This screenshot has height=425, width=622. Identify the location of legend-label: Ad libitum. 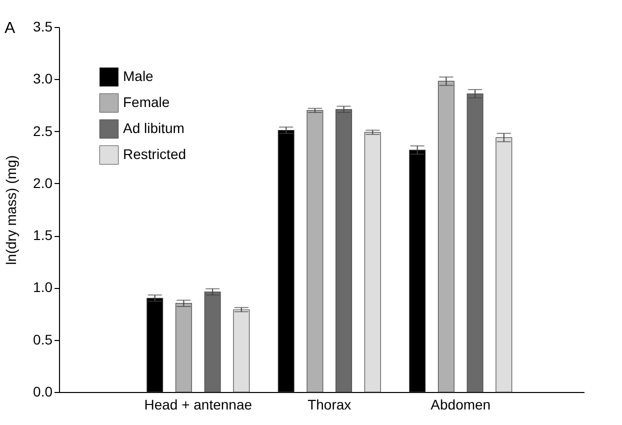
(153, 128).